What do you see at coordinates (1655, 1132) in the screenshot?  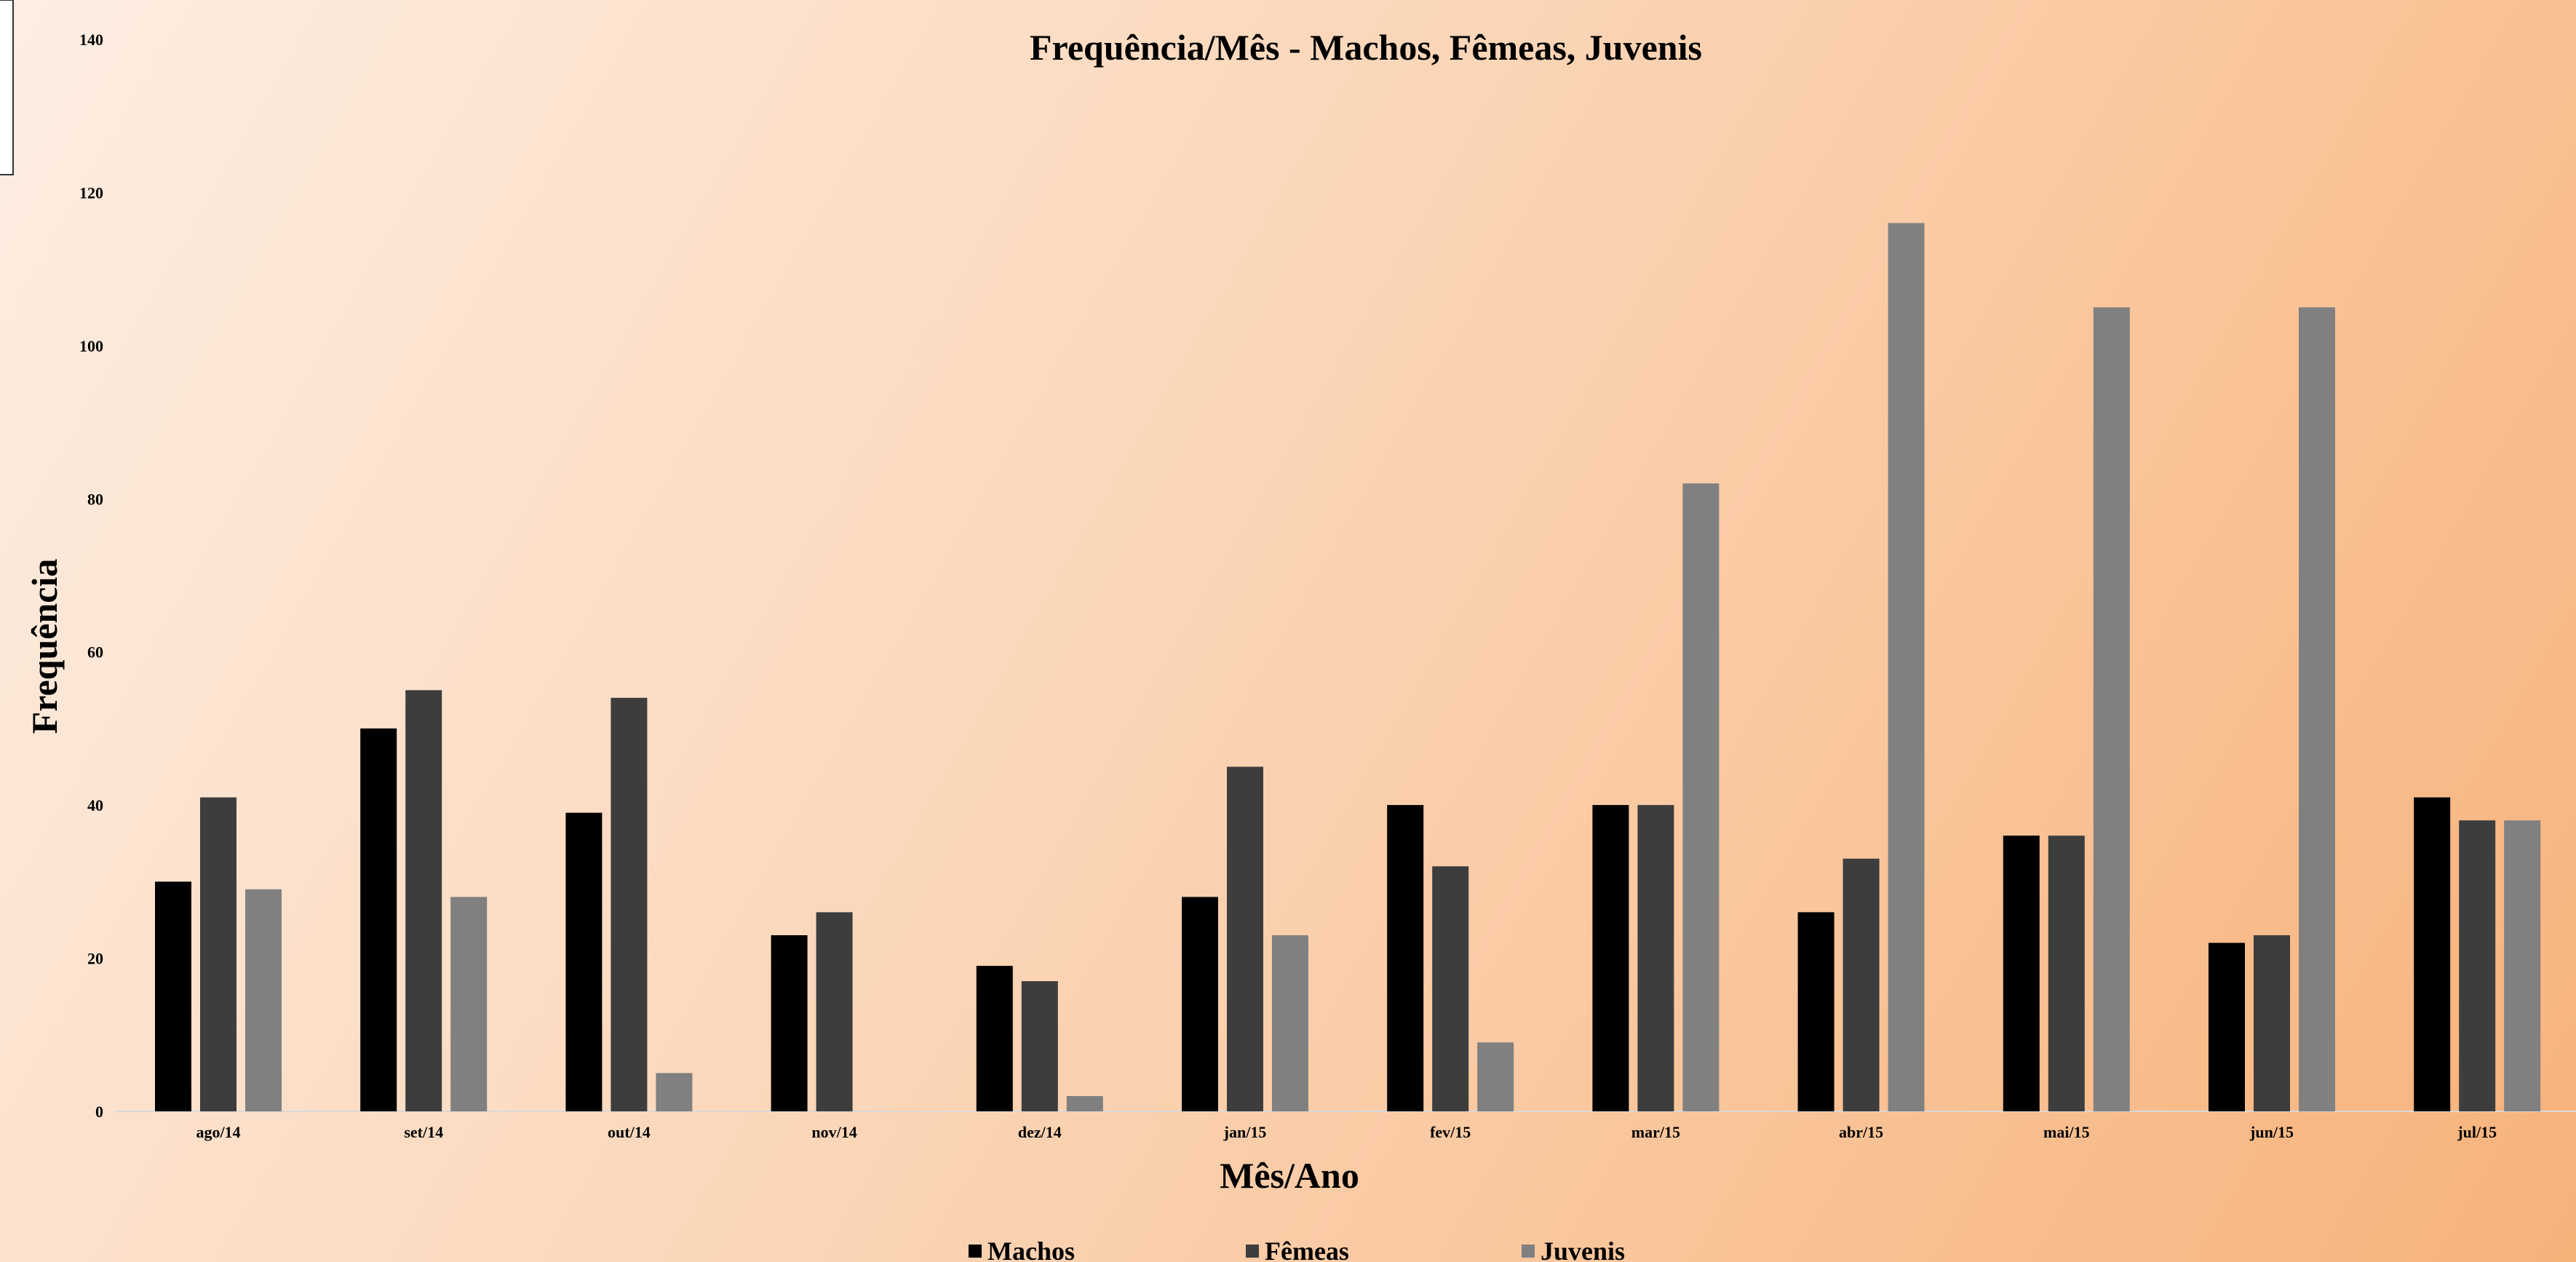 I see `x-tick-label: mar/15` at bounding box center [1655, 1132].